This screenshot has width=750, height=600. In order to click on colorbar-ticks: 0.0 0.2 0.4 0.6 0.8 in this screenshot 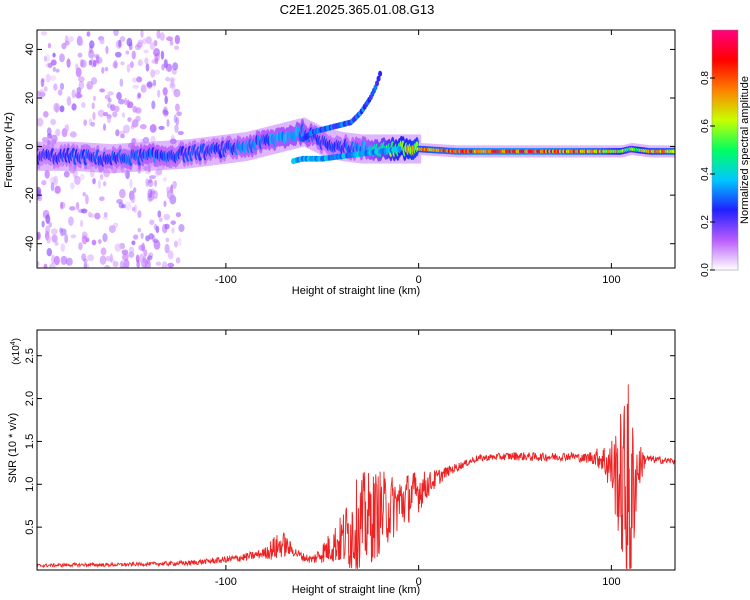, I will do `click(707, 174)`.